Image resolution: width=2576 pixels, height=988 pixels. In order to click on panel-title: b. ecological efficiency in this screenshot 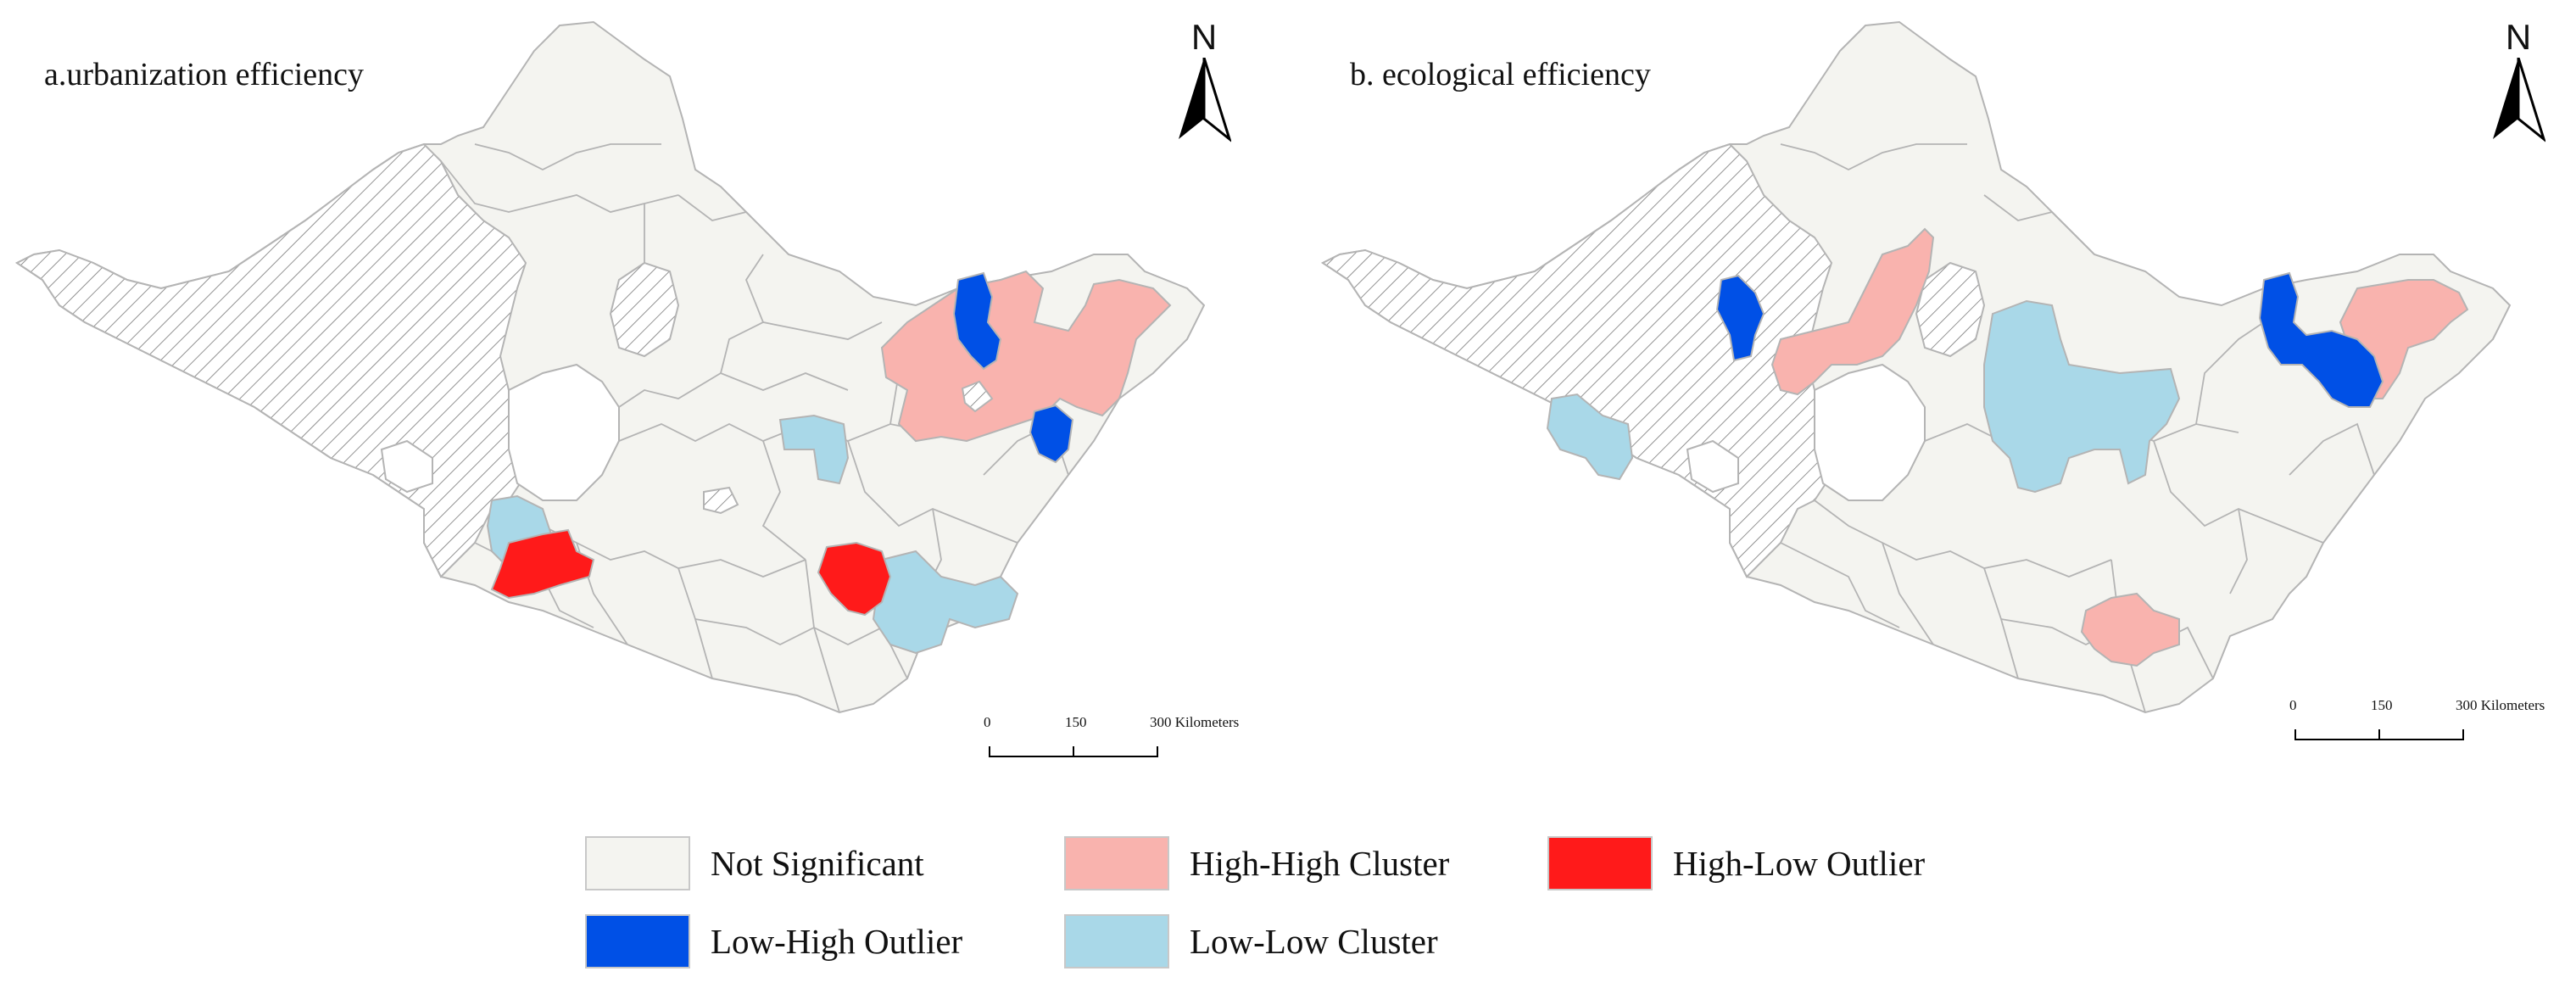, I will do `click(1500, 74)`.